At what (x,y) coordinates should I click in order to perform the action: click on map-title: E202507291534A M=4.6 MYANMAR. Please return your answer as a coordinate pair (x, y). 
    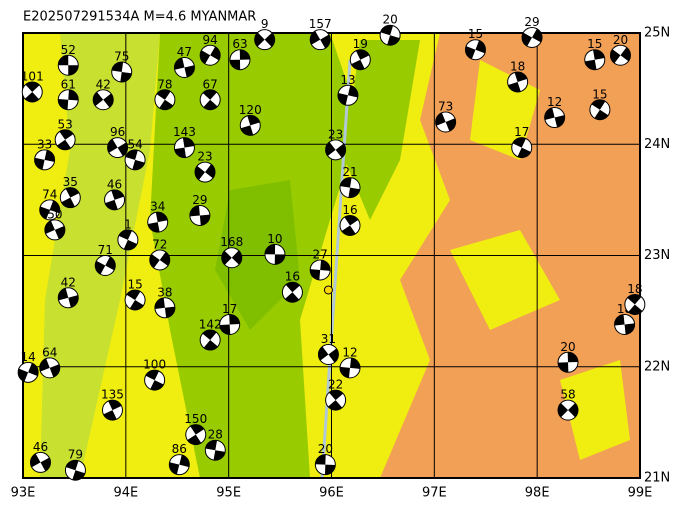
    Looking at the image, I should click on (139, 17).